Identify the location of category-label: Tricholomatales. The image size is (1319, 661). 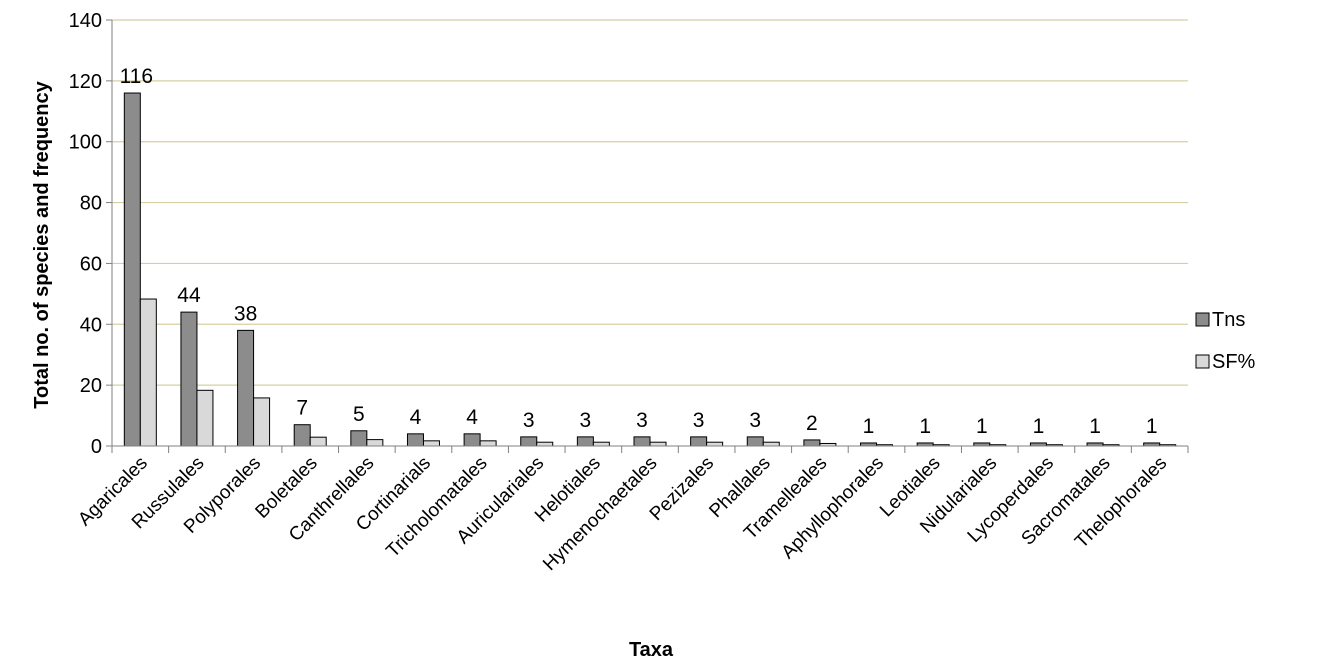
(436, 507).